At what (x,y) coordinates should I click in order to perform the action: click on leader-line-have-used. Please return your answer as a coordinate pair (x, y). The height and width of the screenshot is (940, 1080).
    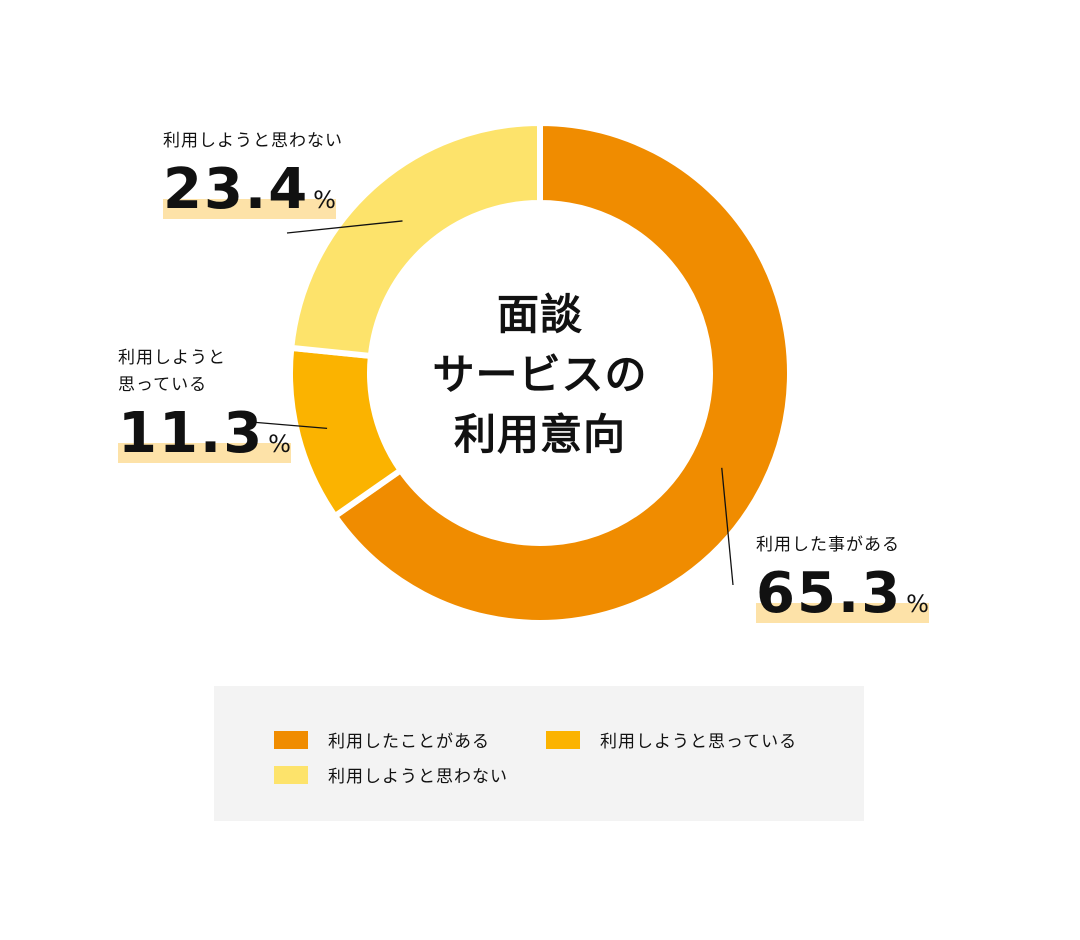
    Looking at the image, I should click on (727, 526).